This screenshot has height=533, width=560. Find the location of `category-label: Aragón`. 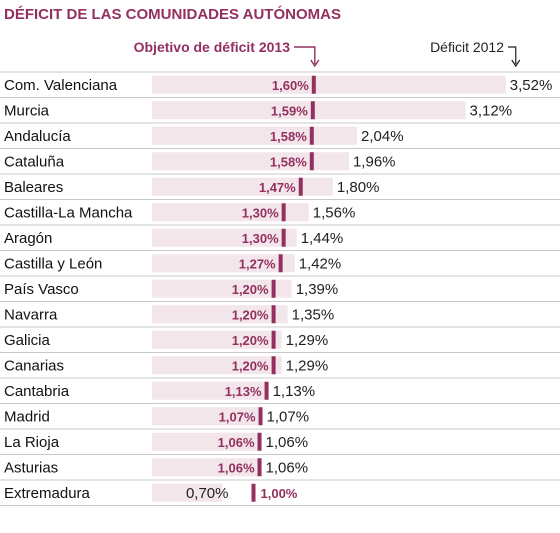

category-label: Aragón is located at coordinates (28, 238).